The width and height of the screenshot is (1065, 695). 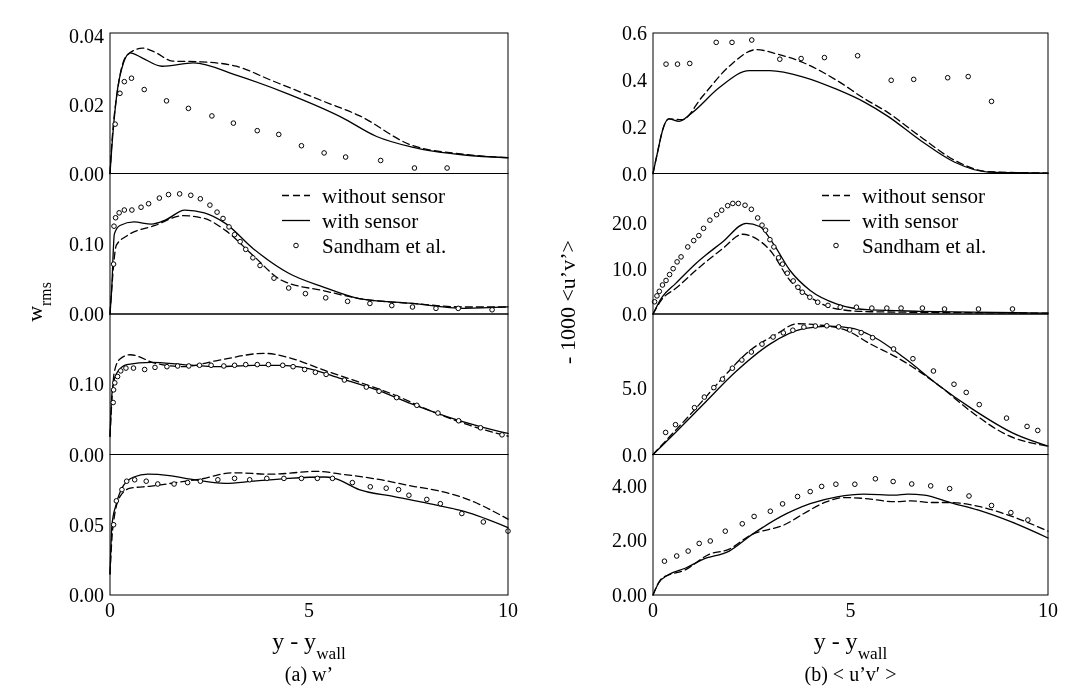 What do you see at coordinates (634, 387) in the screenshot?
I see `y-tick-label: 5.0` at bounding box center [634, 387].